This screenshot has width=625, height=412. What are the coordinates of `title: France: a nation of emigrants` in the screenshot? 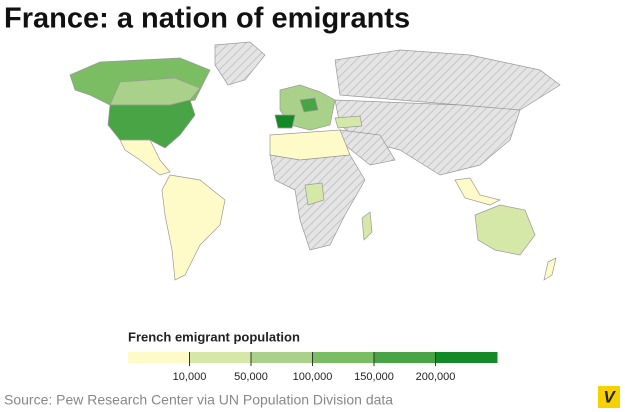 It's located at (207, 19).